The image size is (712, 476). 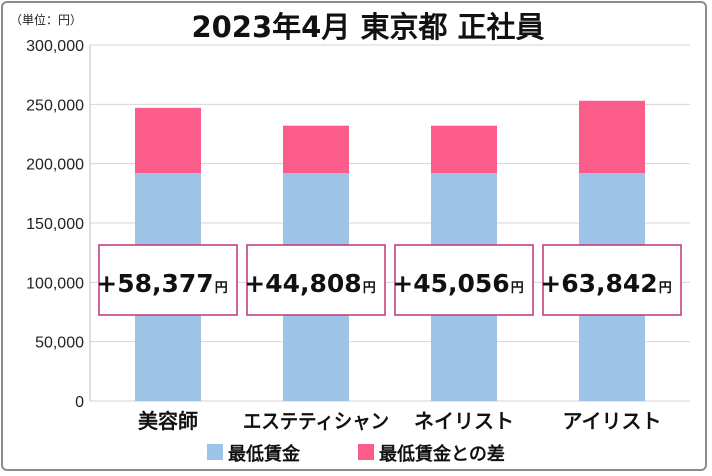 I want to click on difference-value: +63,842, so click(x=598, y=283).